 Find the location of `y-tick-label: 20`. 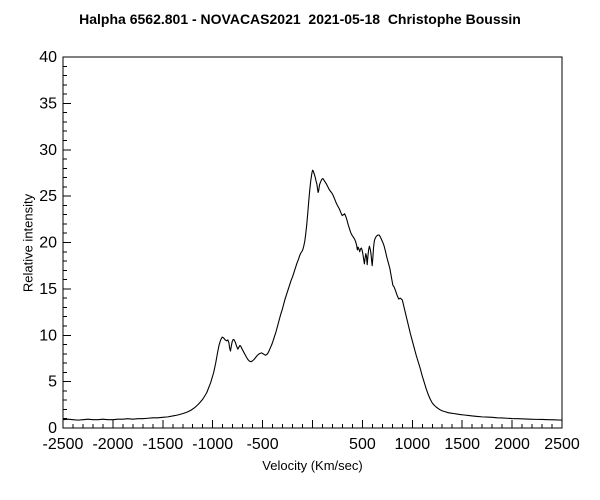

y-tick-label: 20 is located at coordinates (48, 243).